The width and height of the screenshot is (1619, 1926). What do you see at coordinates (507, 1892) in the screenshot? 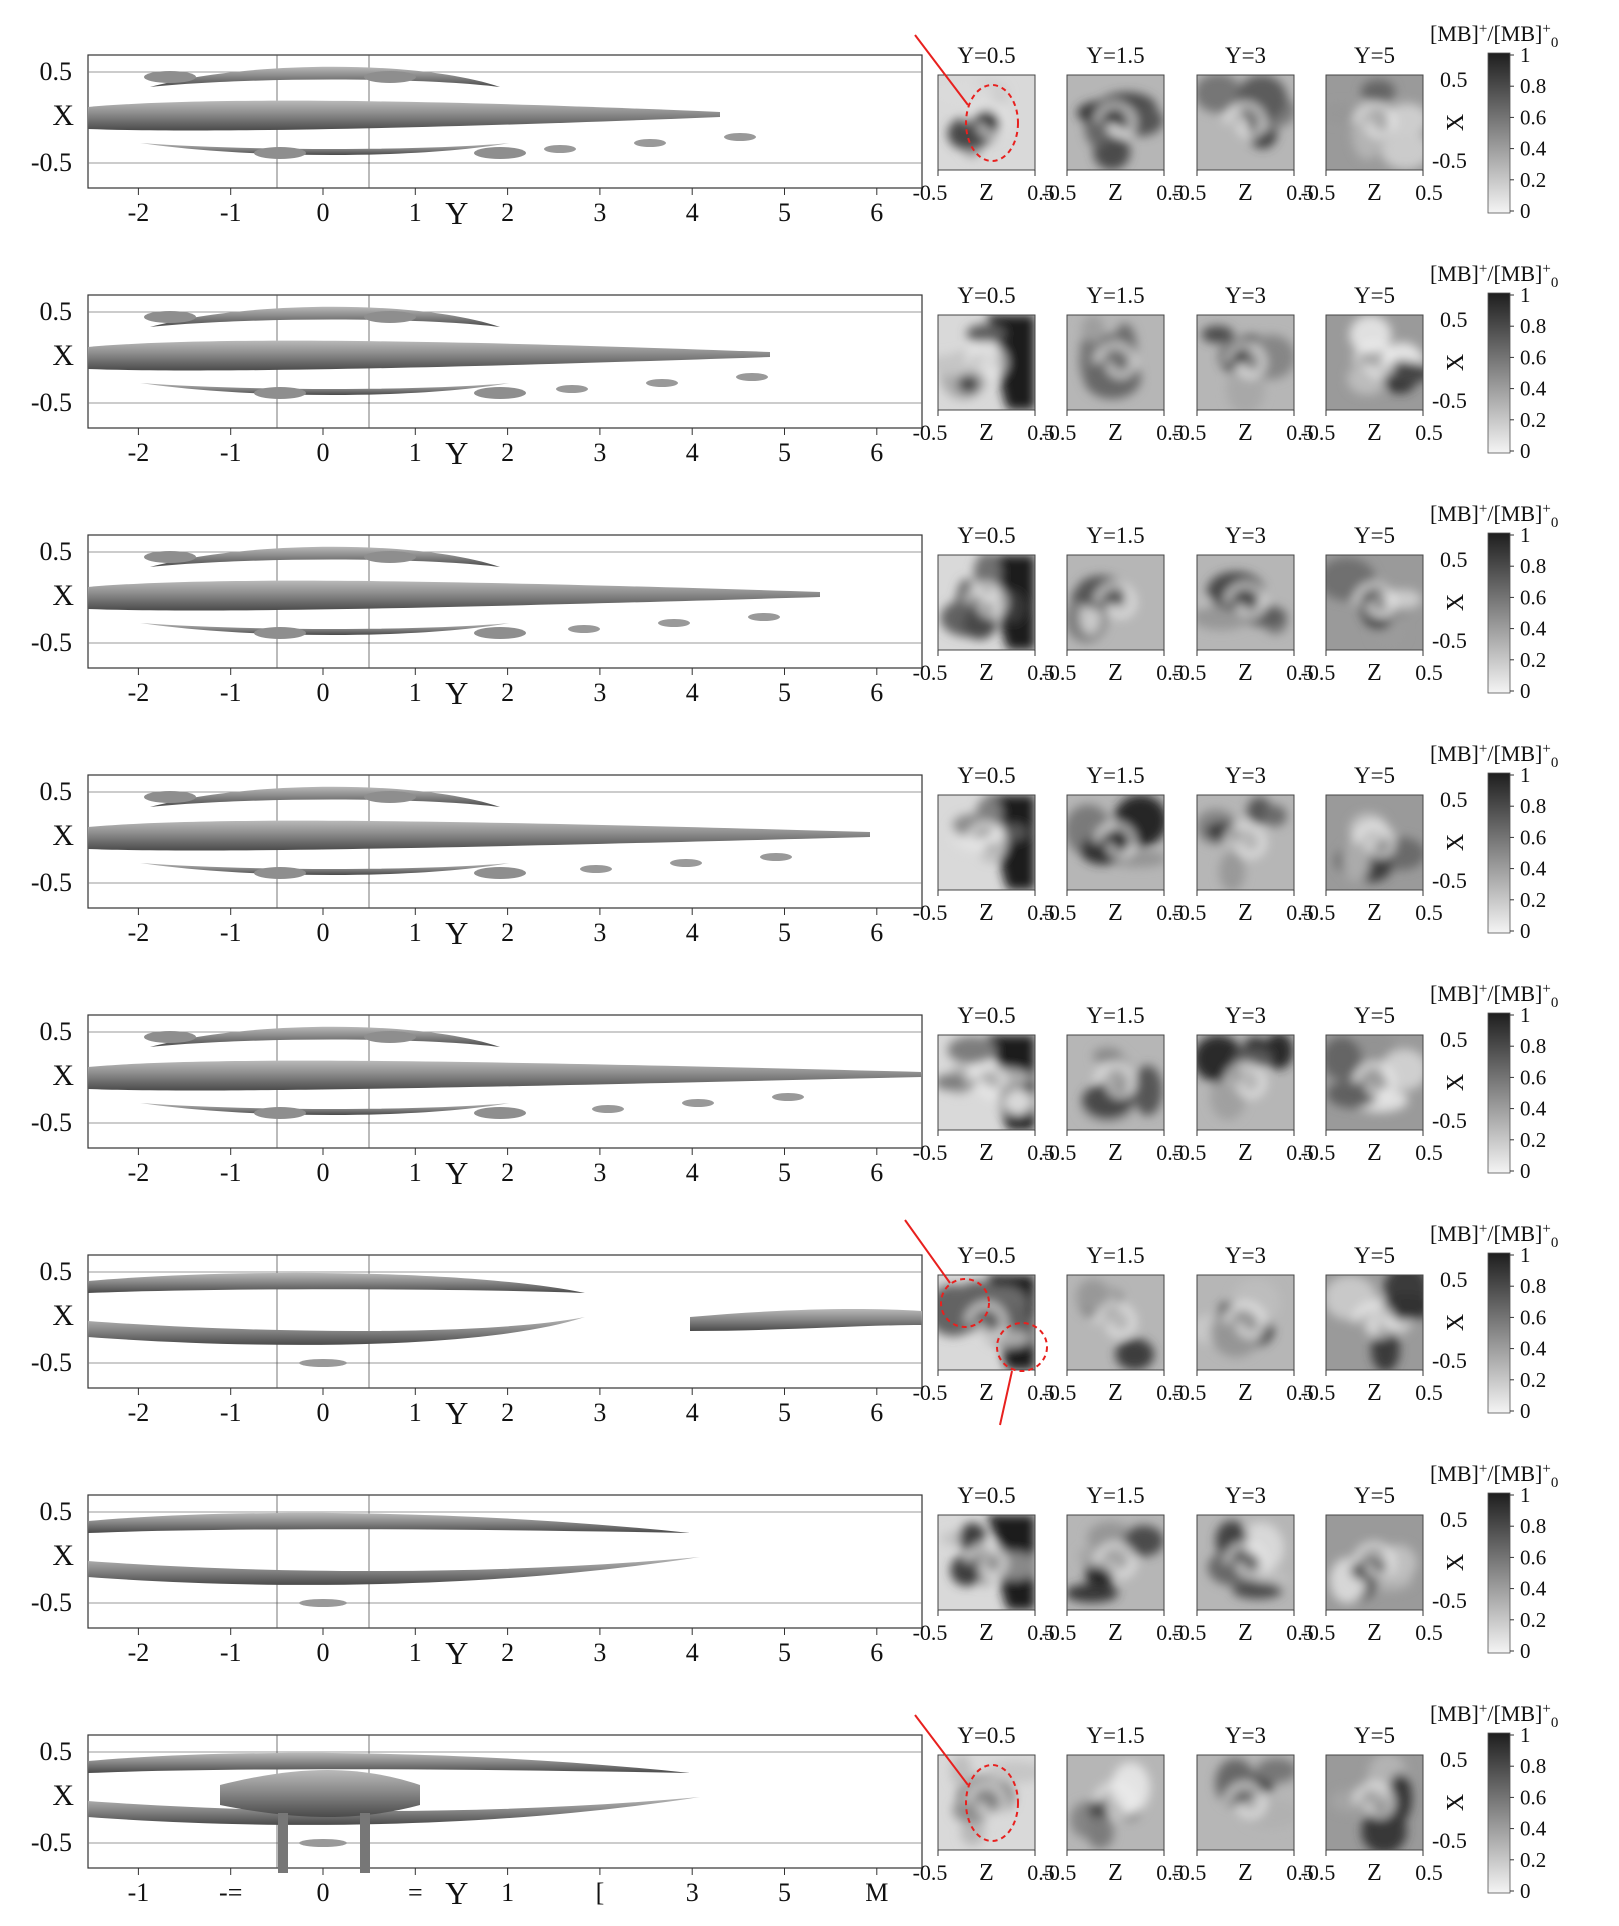
I see `iso-x-tick-label: 1` at bounding box center [507, 1892].